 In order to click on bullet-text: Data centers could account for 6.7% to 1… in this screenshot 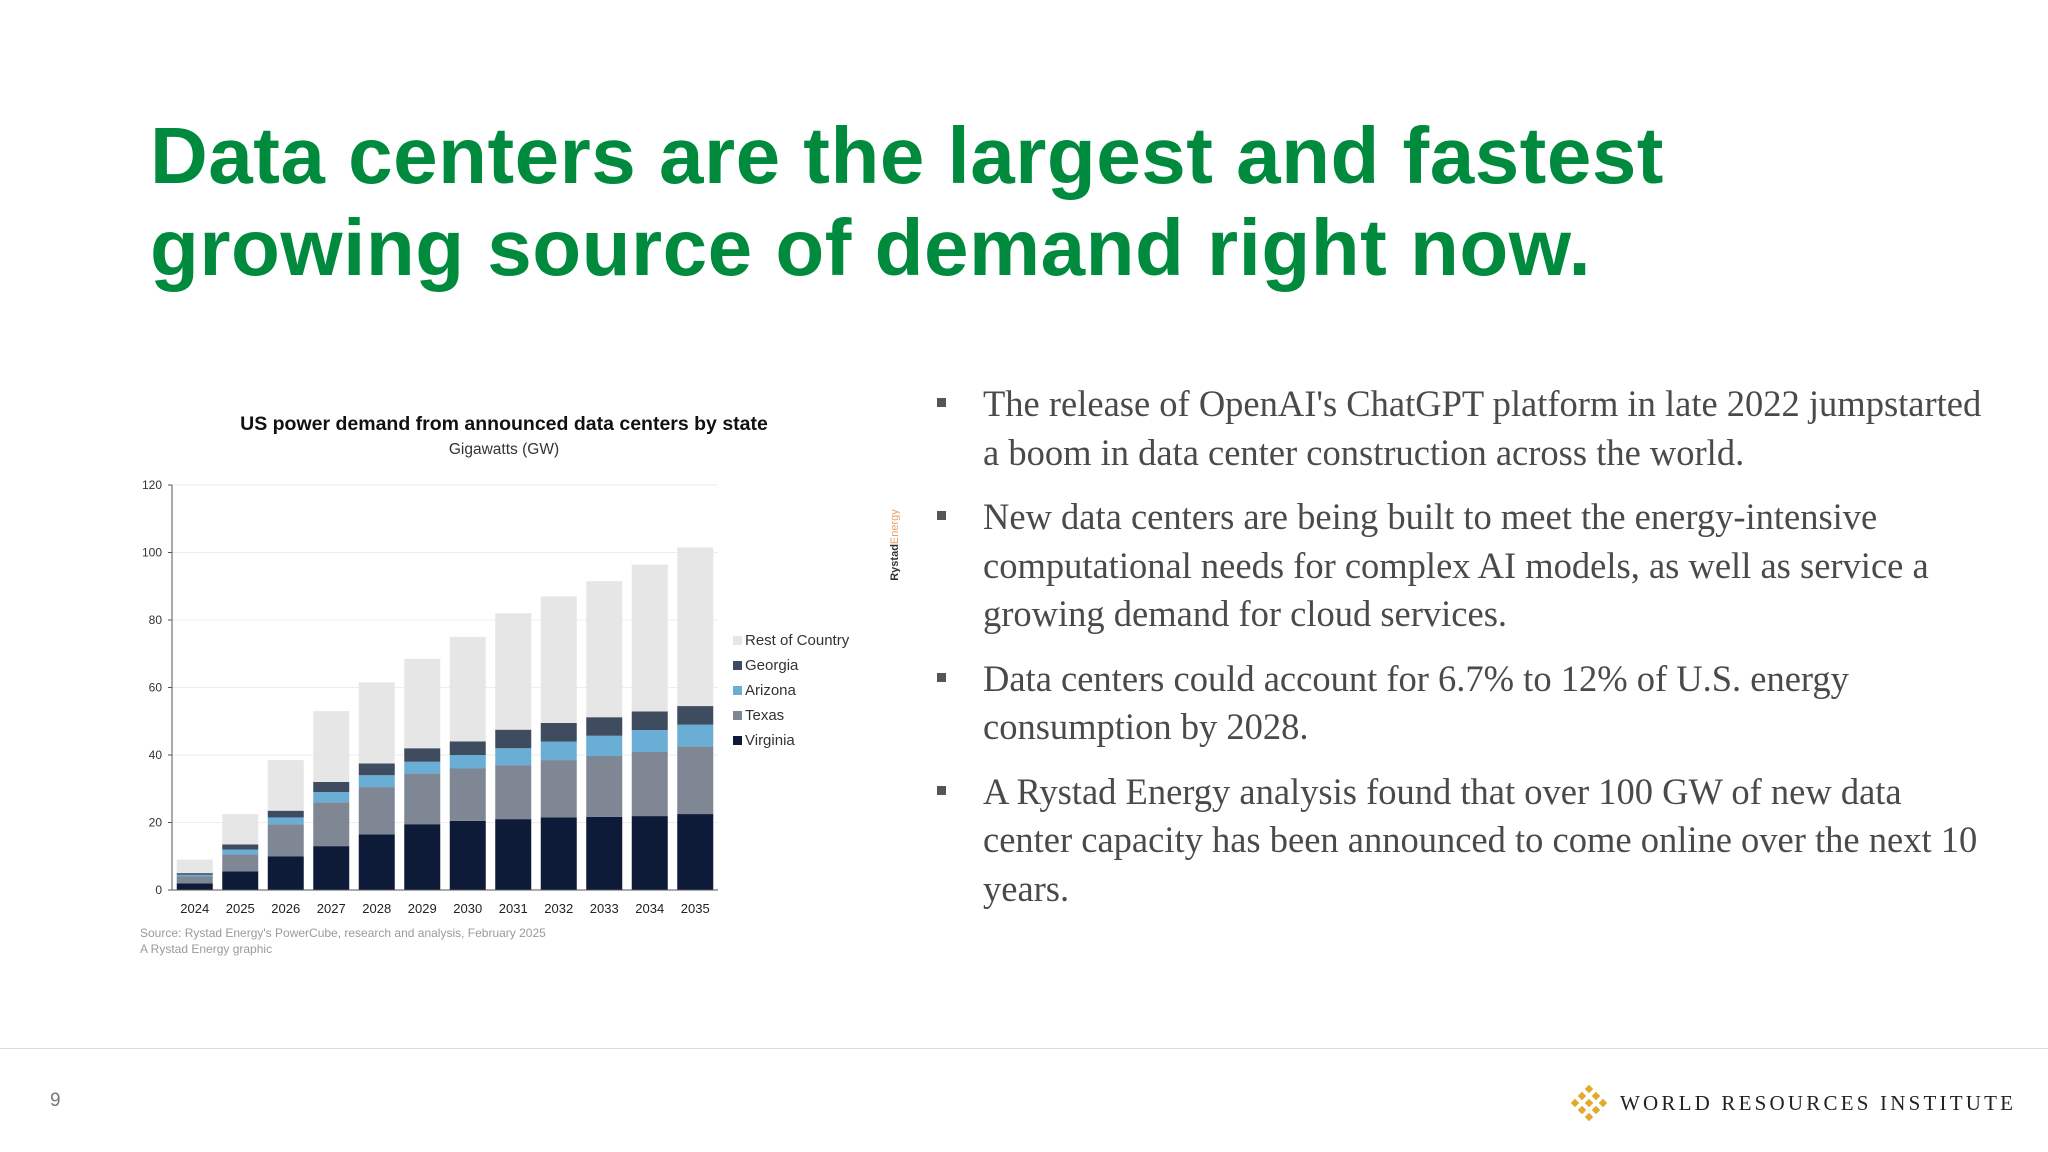, I will do `click(1416, 702)`.